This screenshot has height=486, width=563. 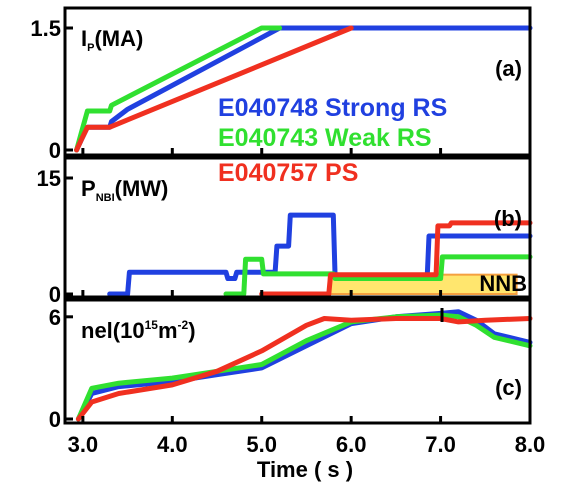 I want to click on y-tick-label: 1.5, so click(x=45, y=28).